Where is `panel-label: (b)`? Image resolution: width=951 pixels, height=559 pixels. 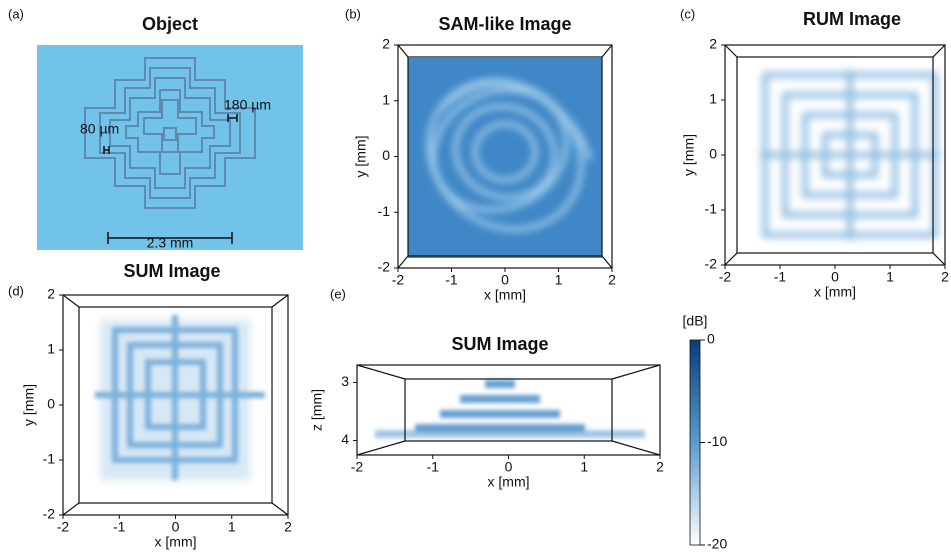
panel-label: (b) is located at coordinates (353, 13).